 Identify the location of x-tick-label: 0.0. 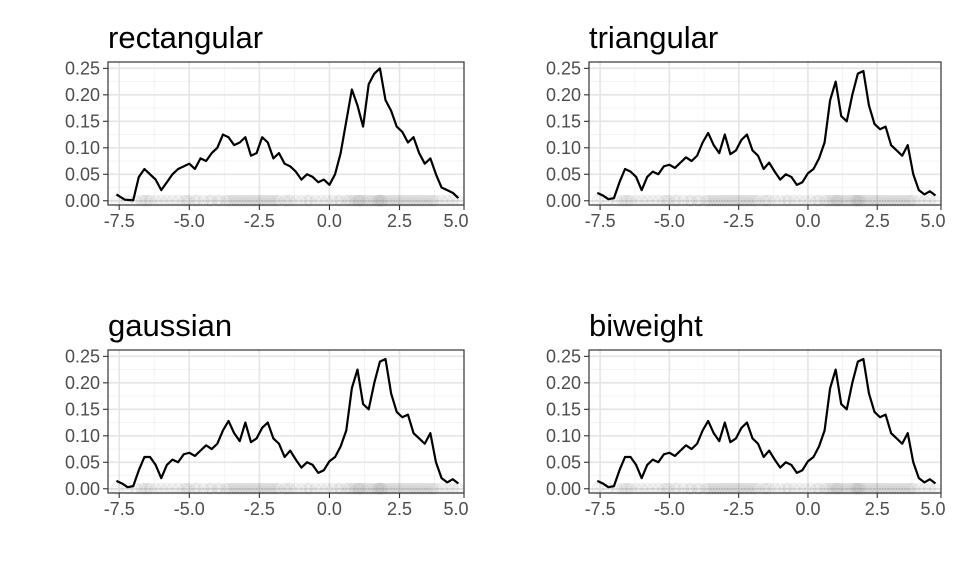
(807, 509).